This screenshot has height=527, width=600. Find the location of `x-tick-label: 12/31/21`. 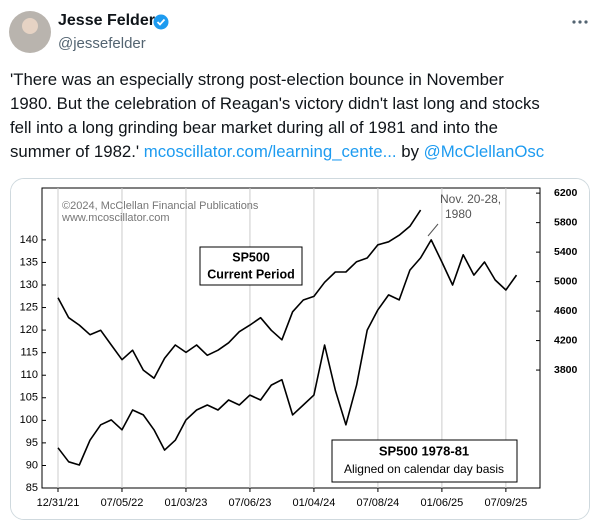

x-tick-label: 12/31/21 is located at coordinates (58, 503).